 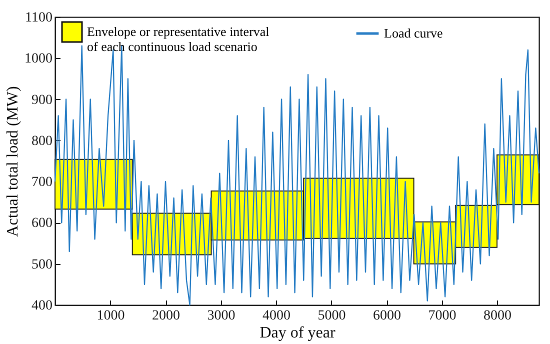 I want to click on y-tick-label: 1000, so click(x=38, y=59).